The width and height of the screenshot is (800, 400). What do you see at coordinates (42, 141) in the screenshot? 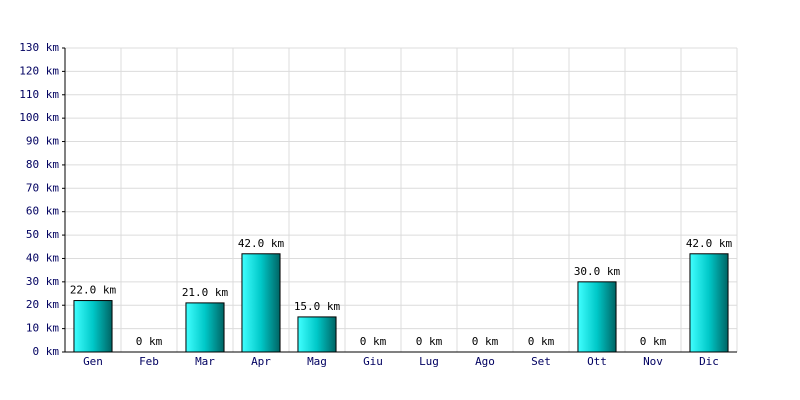
I see `y-tick-label: 90 km` at bounding box center [42, 141].